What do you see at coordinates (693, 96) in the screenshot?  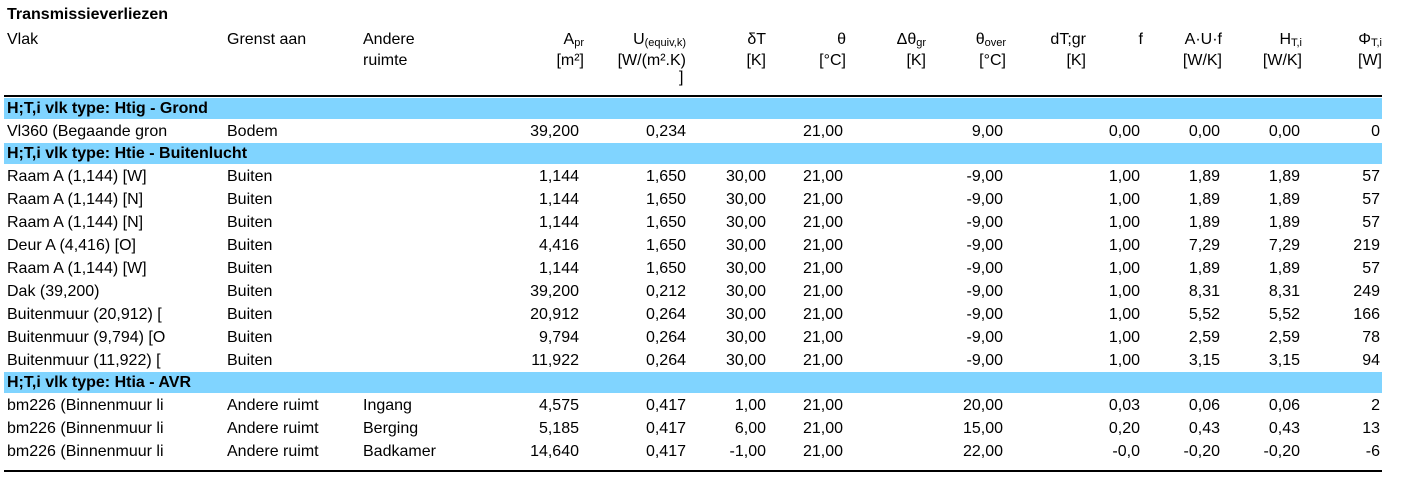 I see `header-rule` at bounding box center [693, 96].